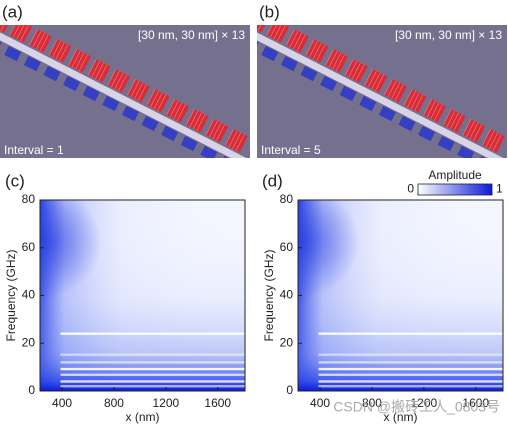  Describe the element at coordinates (29, 295) in the screenshot. I see `y-tick-label: 40` at that location.